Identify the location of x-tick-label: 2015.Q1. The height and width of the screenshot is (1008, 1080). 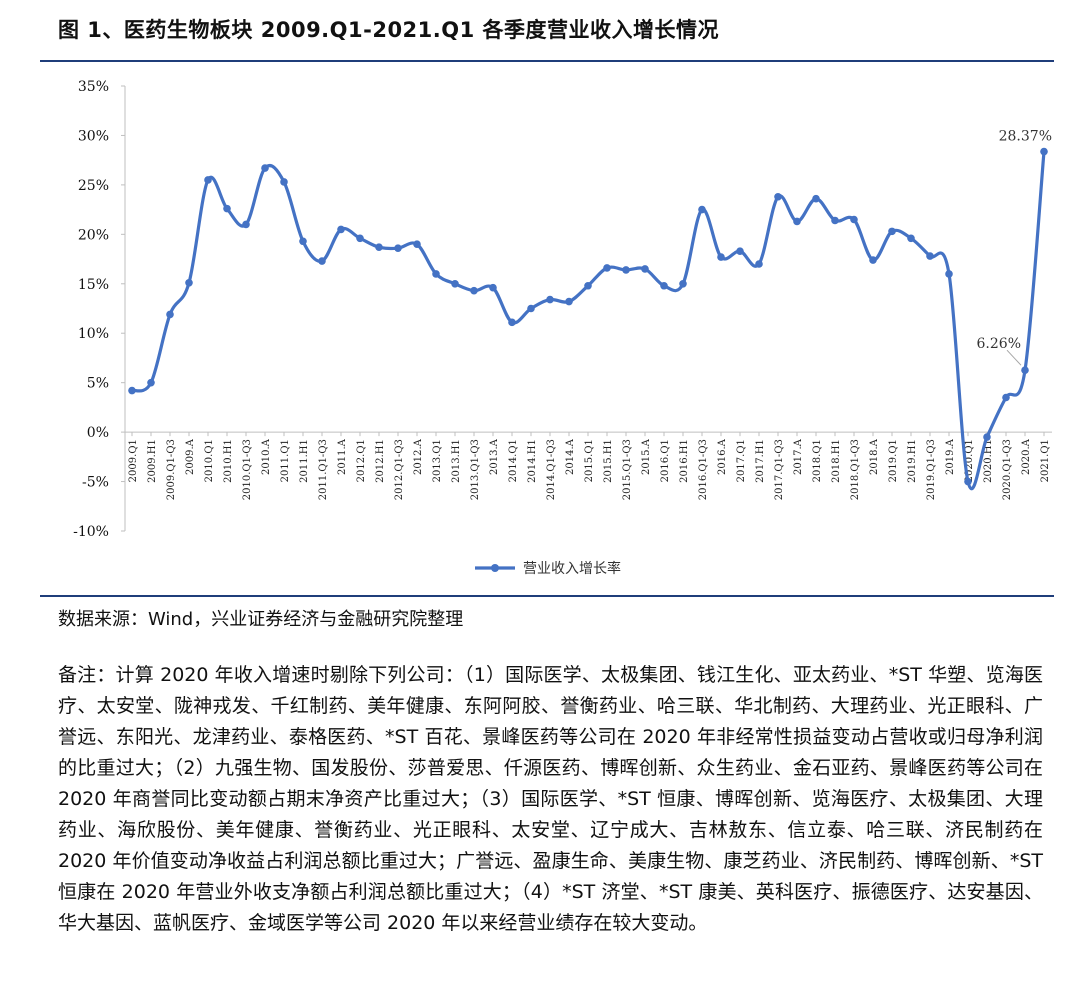
(589, 460).